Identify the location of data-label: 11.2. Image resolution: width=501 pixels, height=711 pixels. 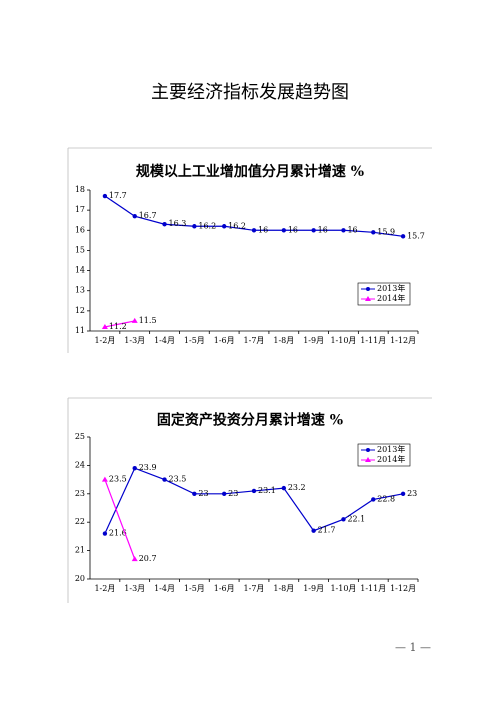
(118, 326).